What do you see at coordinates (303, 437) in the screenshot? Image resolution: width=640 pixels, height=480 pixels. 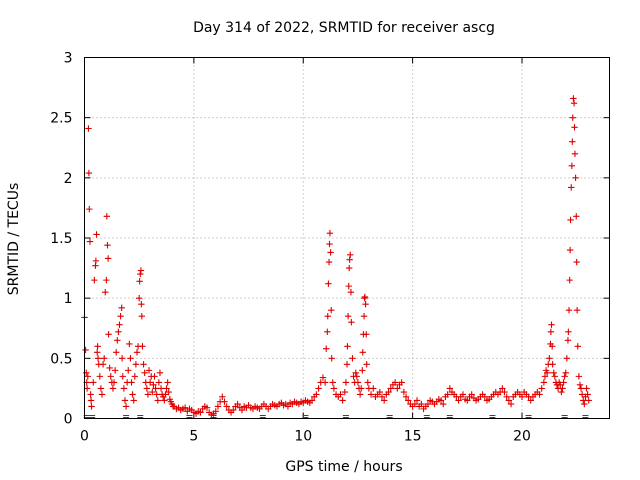 I see `x-tick-label: 10` at bounding box center [303, 437].